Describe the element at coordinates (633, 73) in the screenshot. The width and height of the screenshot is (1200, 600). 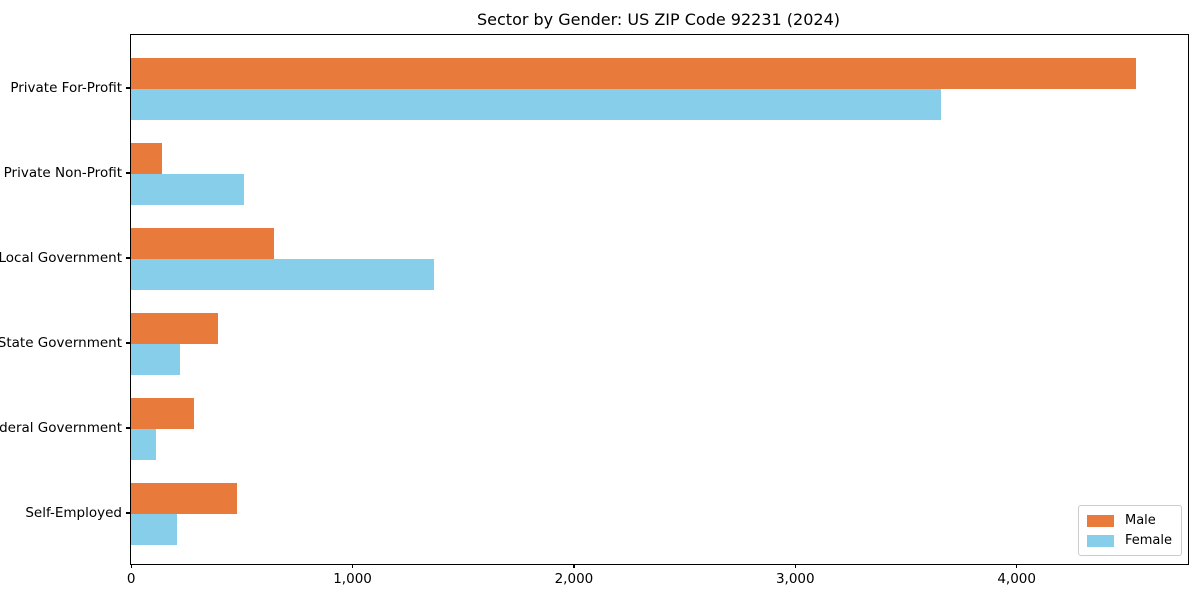
I see `bar-male-private-for-profit` at that location.